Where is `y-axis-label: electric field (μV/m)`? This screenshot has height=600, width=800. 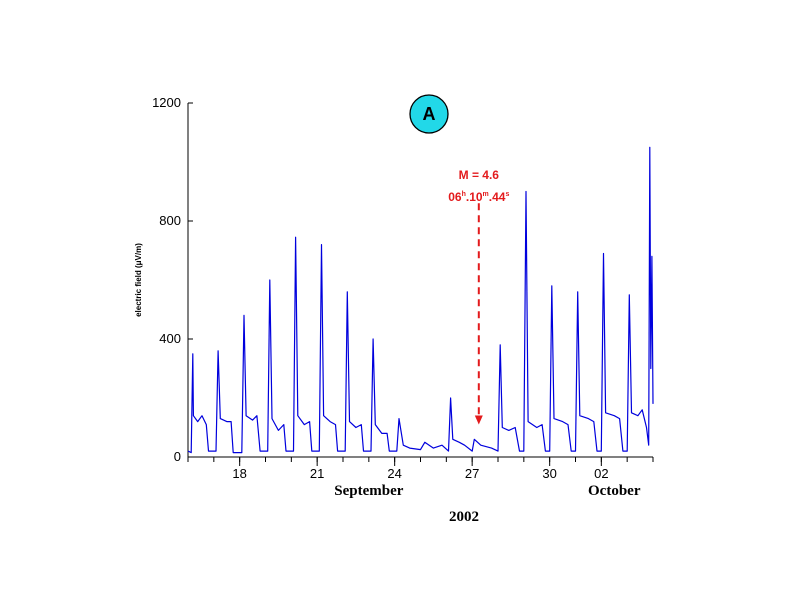 y-axis-label: electric field (μV/m) is located at coordinates (138, 280).